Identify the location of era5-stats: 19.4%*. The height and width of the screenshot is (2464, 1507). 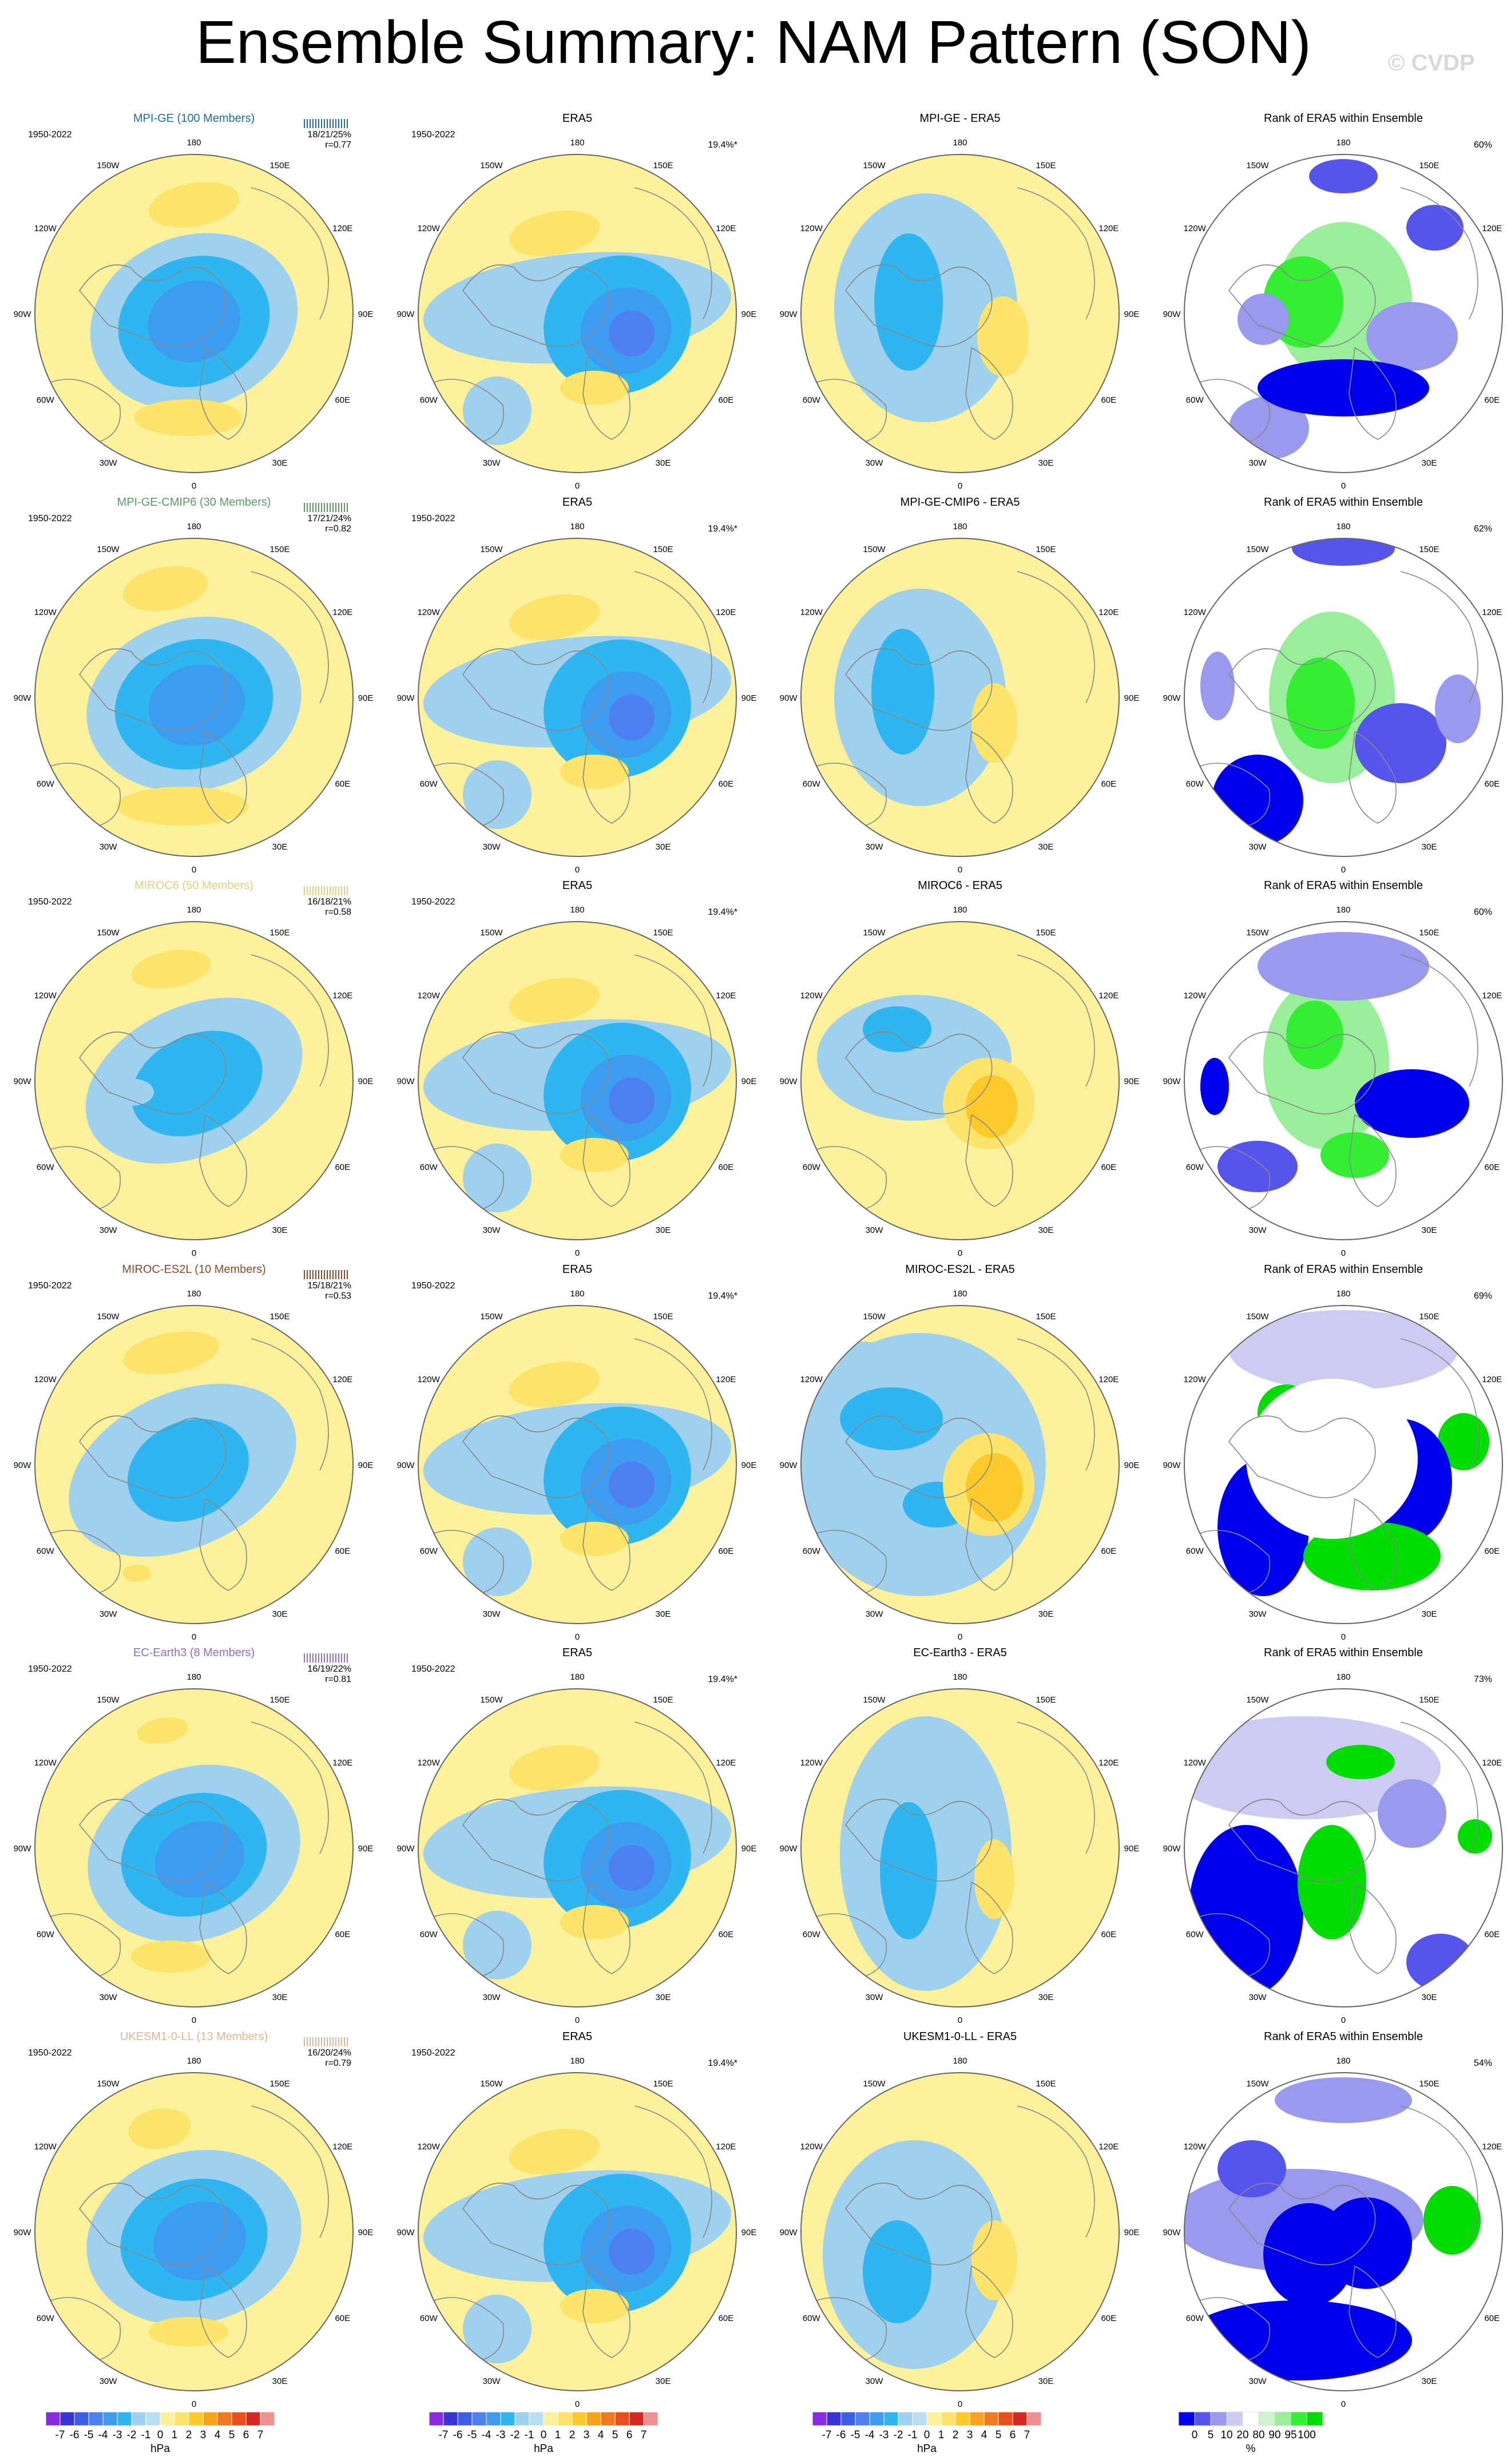
(722, 529).